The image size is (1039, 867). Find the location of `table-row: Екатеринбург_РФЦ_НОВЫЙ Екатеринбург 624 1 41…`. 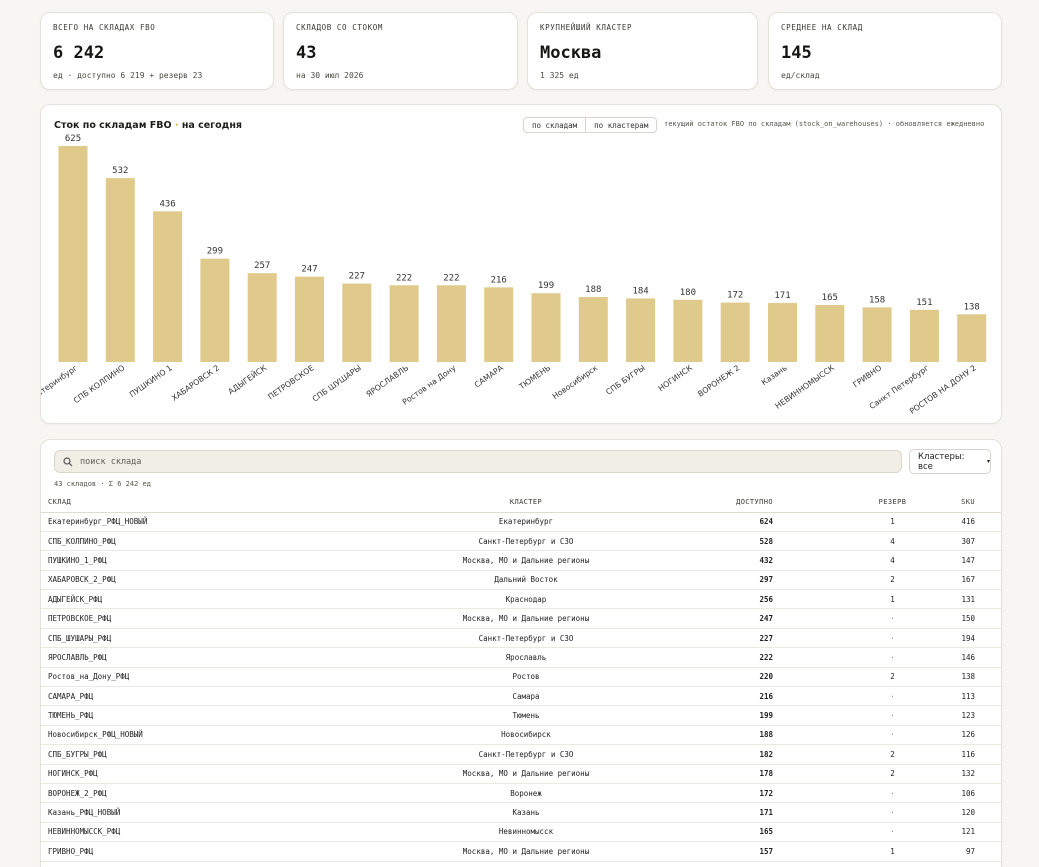

table-row: Екатеринбург_РФЦ_НОВЫЙ Екатеринбург 624 1 41… is located at coordinates (521, 522).